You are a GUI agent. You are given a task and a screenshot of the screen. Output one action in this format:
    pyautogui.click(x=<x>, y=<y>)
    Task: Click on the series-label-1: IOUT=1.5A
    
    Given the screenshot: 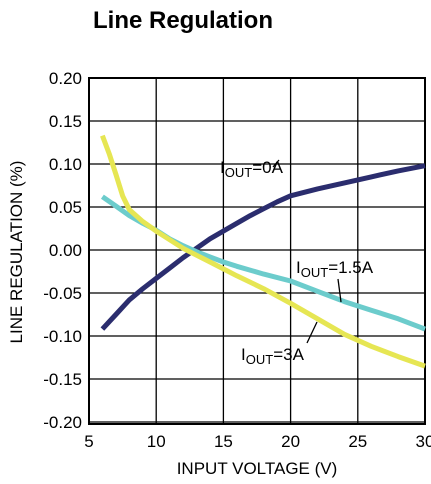 What is the action you would take?
    pyautogui.click(x=335, y=269)
    